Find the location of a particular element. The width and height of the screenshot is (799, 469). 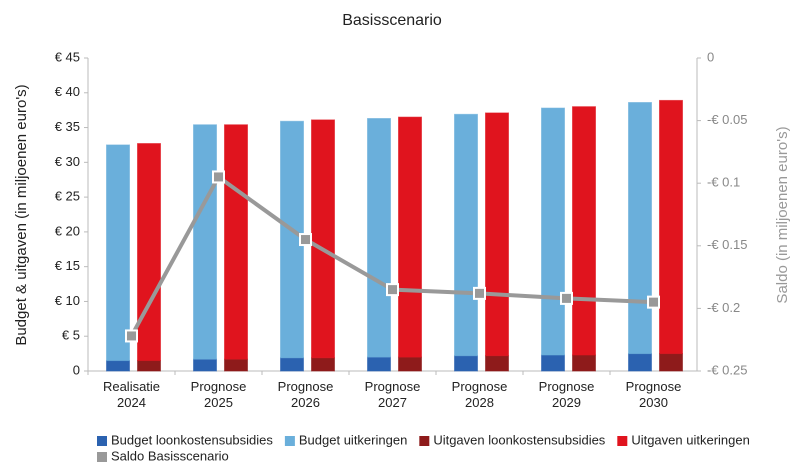

legend-item: Uitgaven uitkeringen is located at coordinates (683, 439).